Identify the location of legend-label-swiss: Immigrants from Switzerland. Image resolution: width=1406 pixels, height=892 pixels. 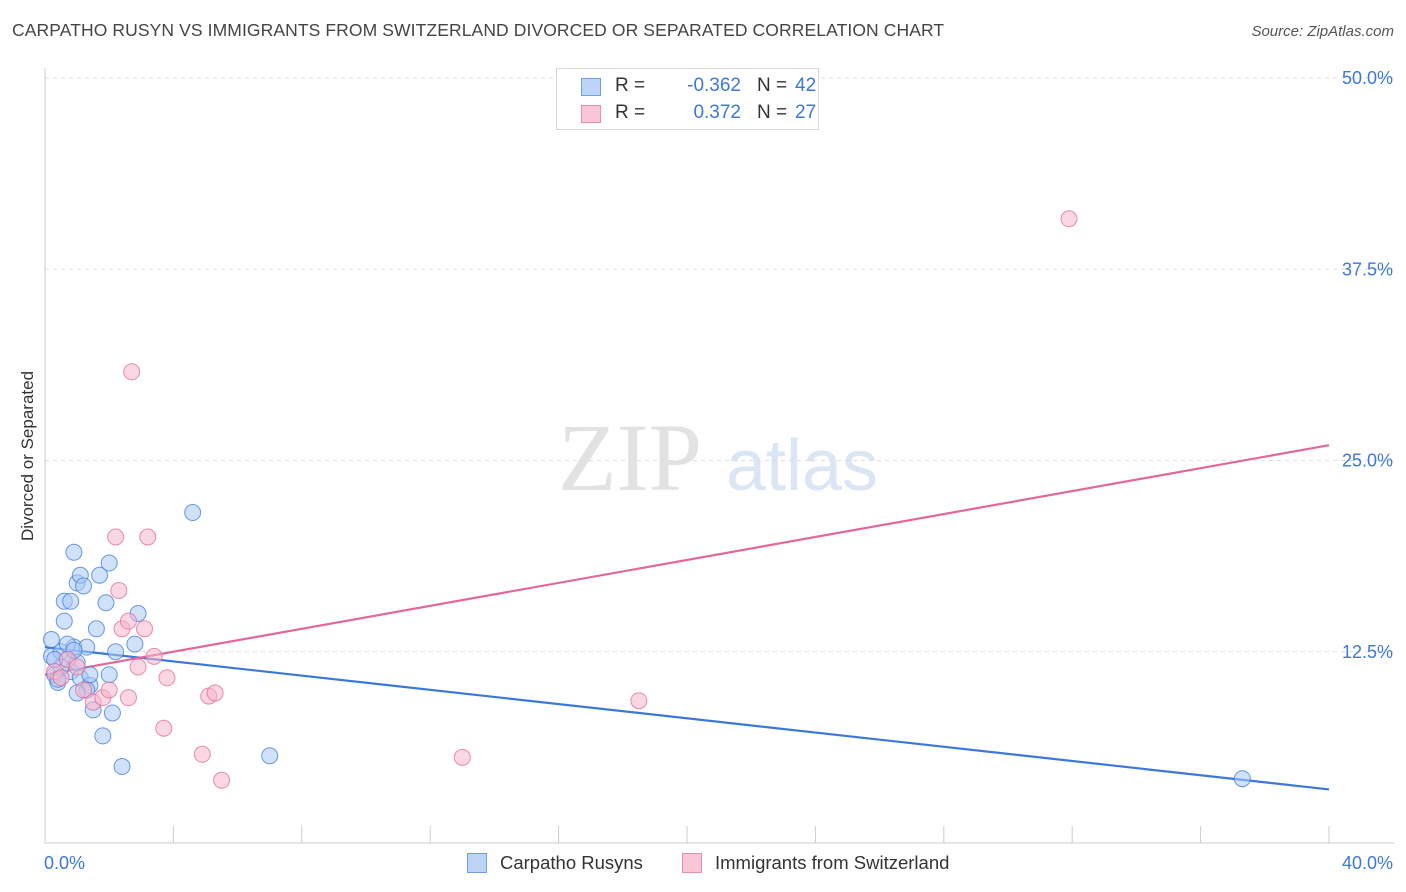
(832, 862).